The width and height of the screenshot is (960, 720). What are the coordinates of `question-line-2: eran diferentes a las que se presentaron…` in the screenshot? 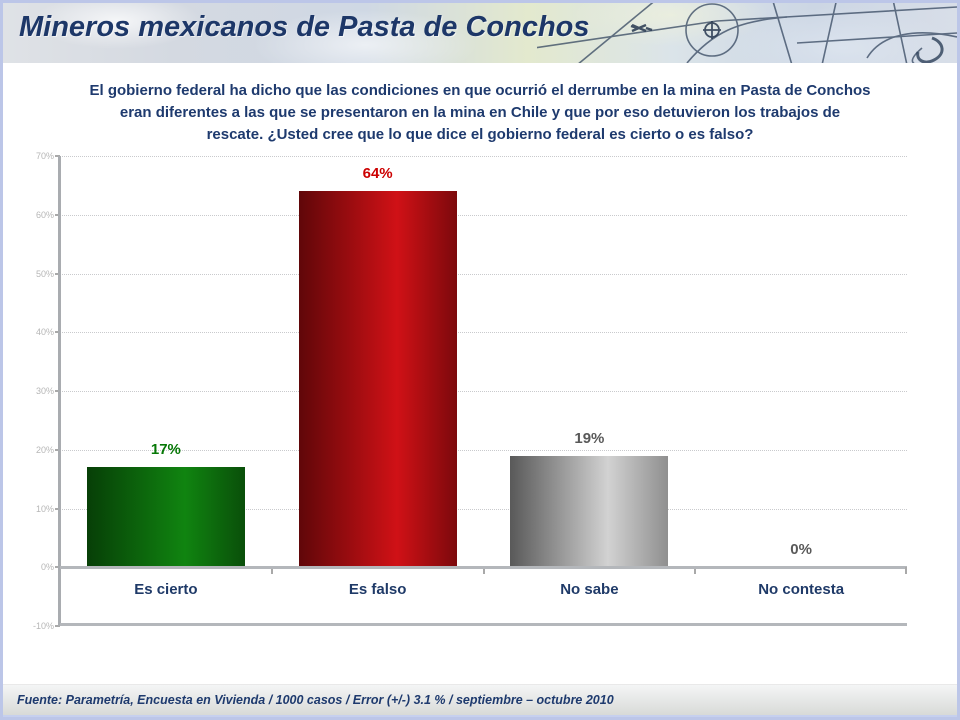 It's located at (480, 112).